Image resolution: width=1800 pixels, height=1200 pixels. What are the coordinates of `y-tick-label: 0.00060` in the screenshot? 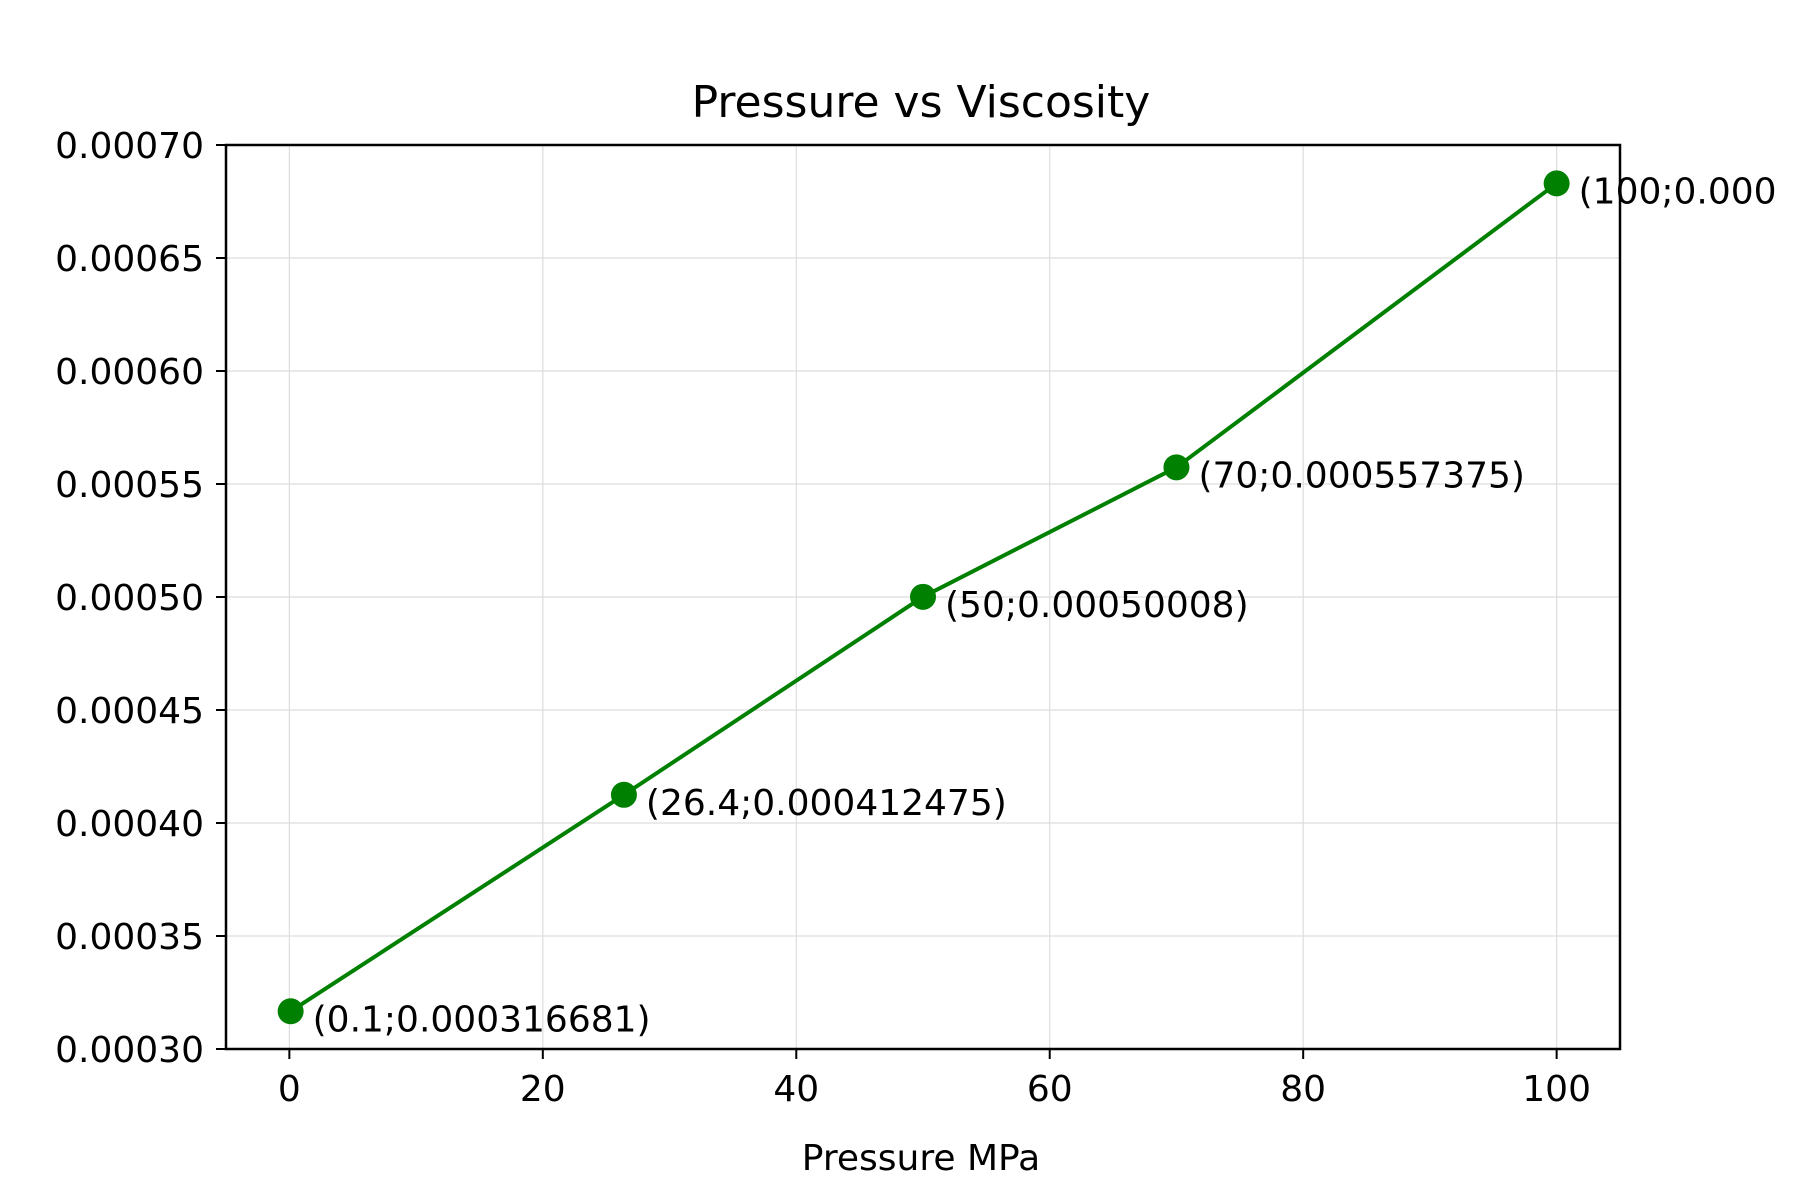 It's located at (129, 372).